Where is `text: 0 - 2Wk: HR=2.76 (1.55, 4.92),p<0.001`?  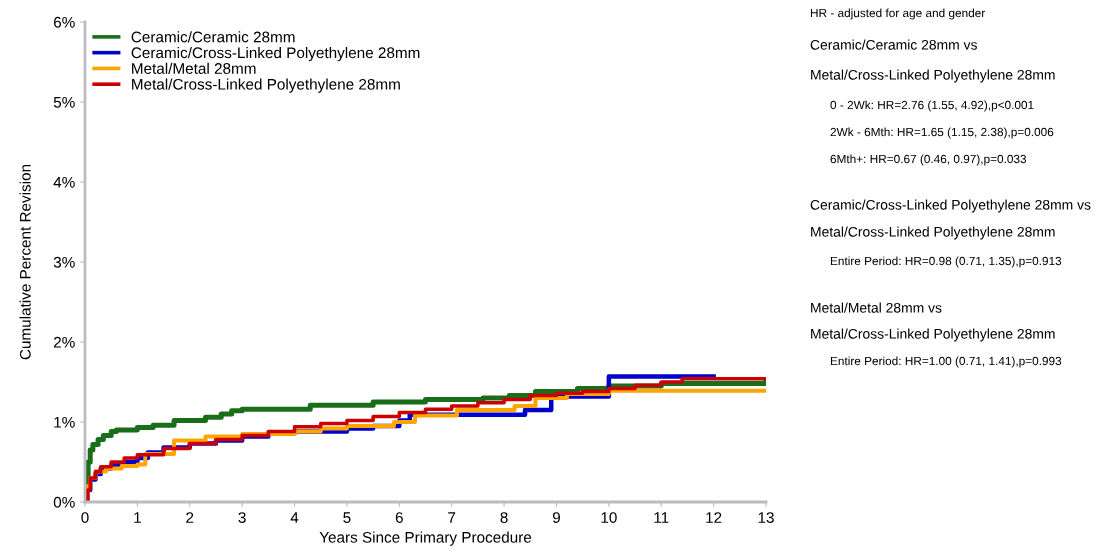 text: 0 - 2Wk: HR=2.76 (1.55, 4.92),p<0.001 is located at coordinates (932, 106).